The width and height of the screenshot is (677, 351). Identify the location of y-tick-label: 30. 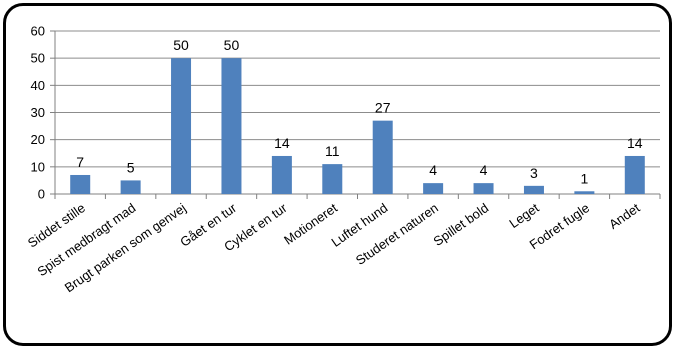
(38, 112).